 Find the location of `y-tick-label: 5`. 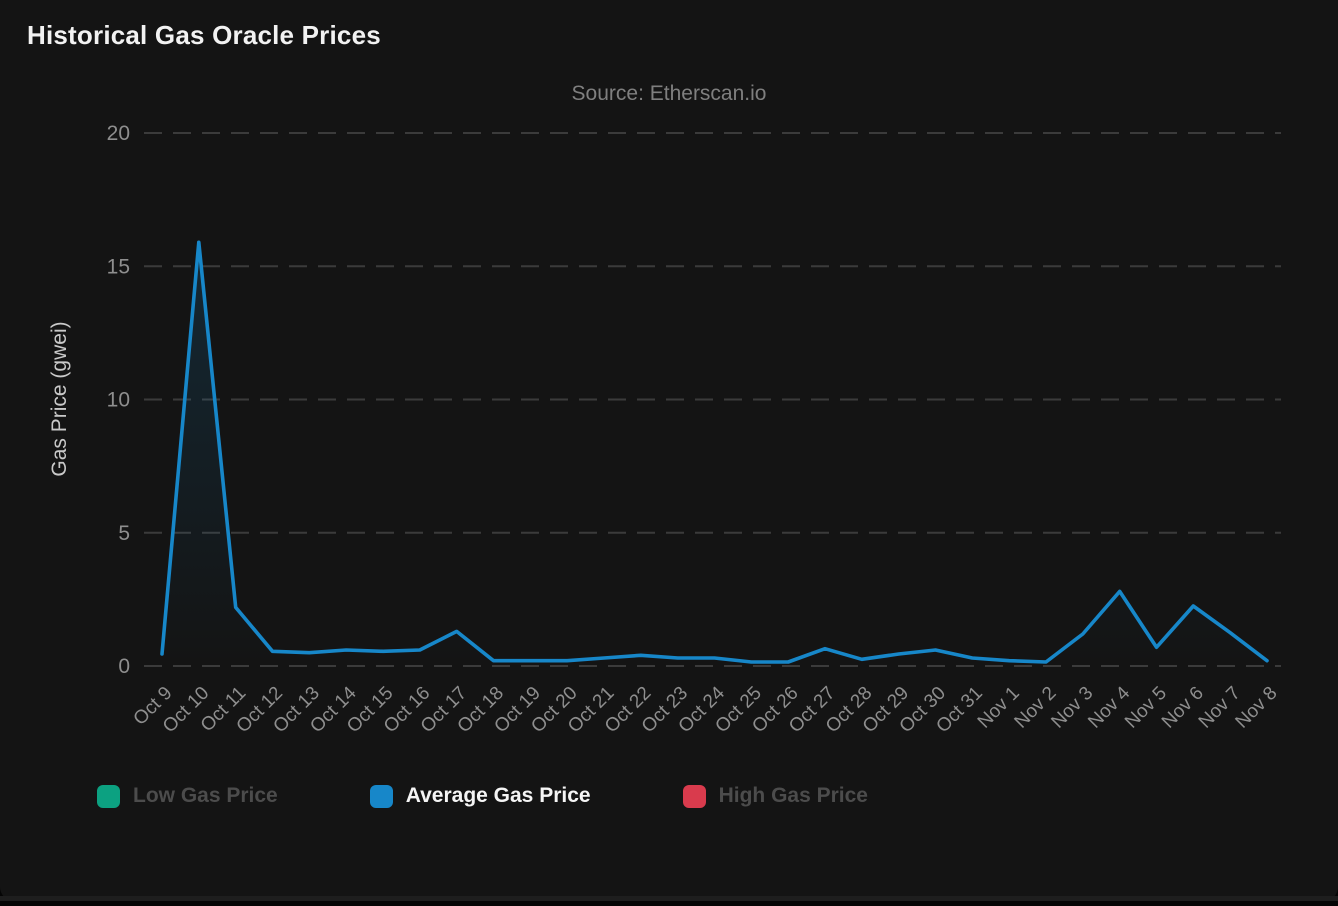

y-tick-label: 5 is located at coordinates (124, 533).